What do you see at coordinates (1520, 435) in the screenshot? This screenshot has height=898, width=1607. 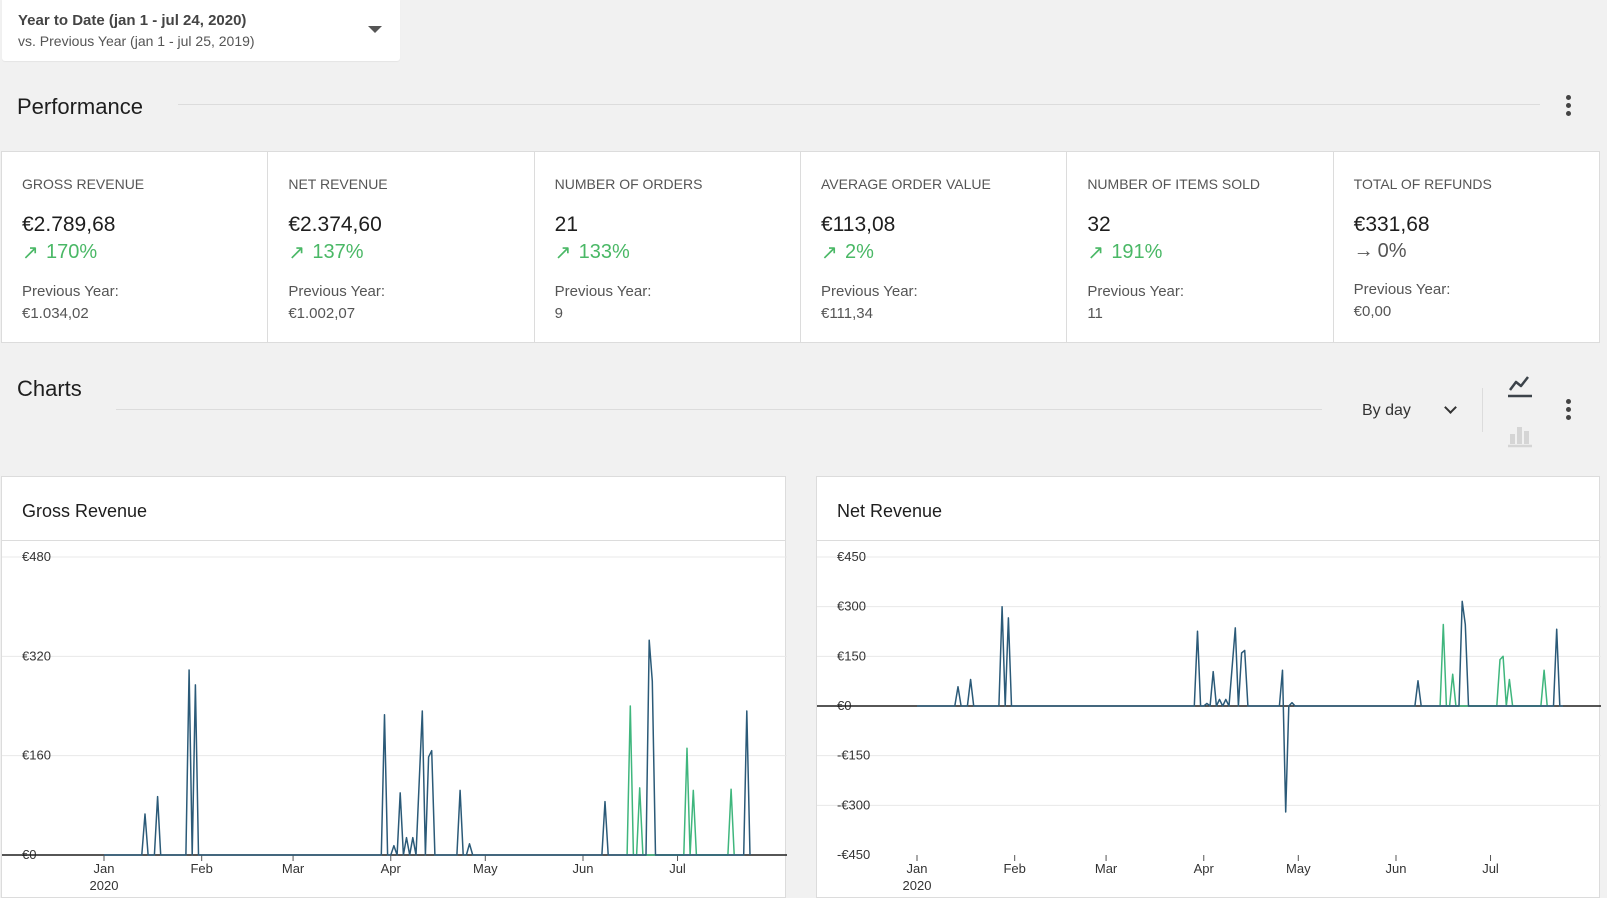 I see `bar-chart-icon` at bounding box center [1520, 435].